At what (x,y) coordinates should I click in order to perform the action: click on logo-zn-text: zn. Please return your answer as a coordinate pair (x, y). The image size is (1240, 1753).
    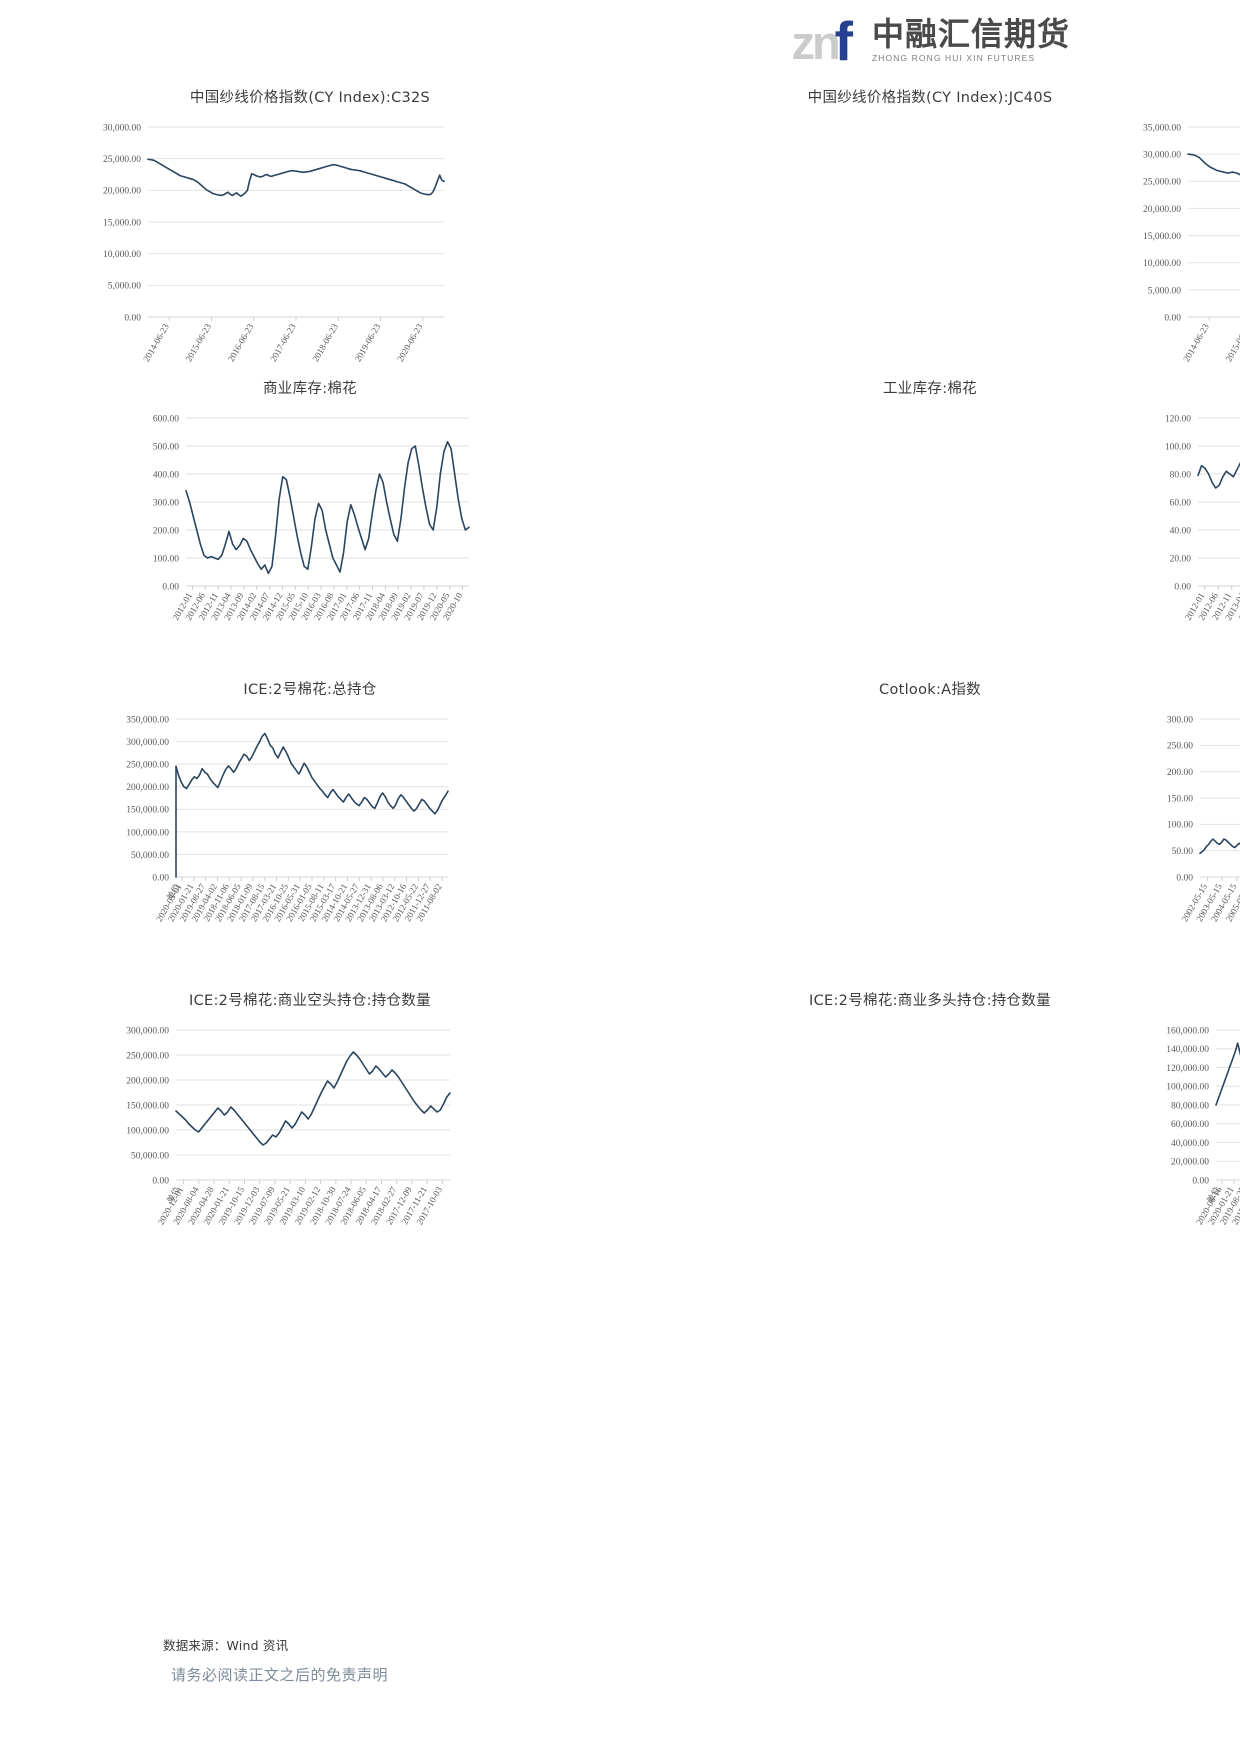
    Looking at the image, I should click on (815, 43).